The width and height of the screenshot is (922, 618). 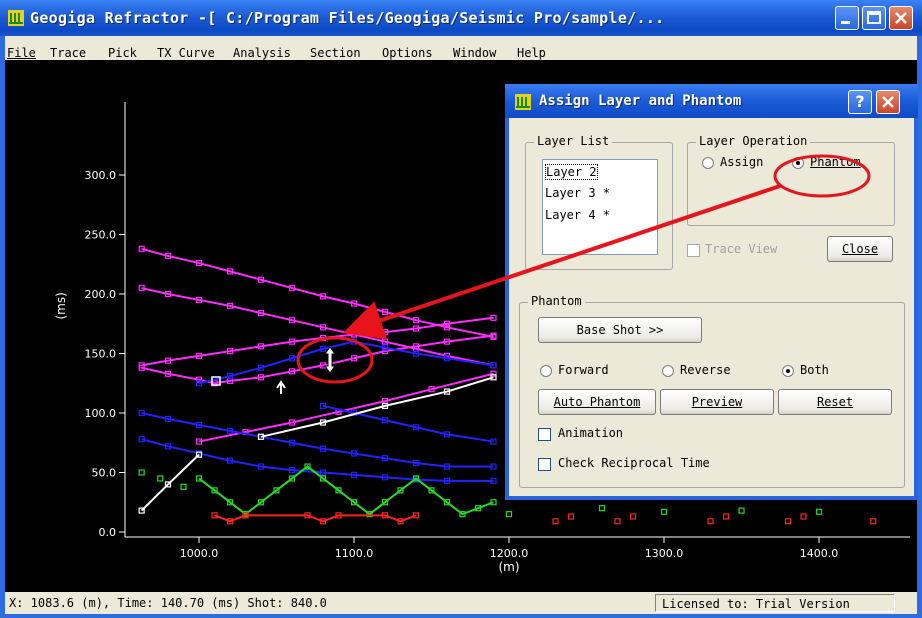 I want to click on both-radio-label: Both, so click(x=814, y=370).